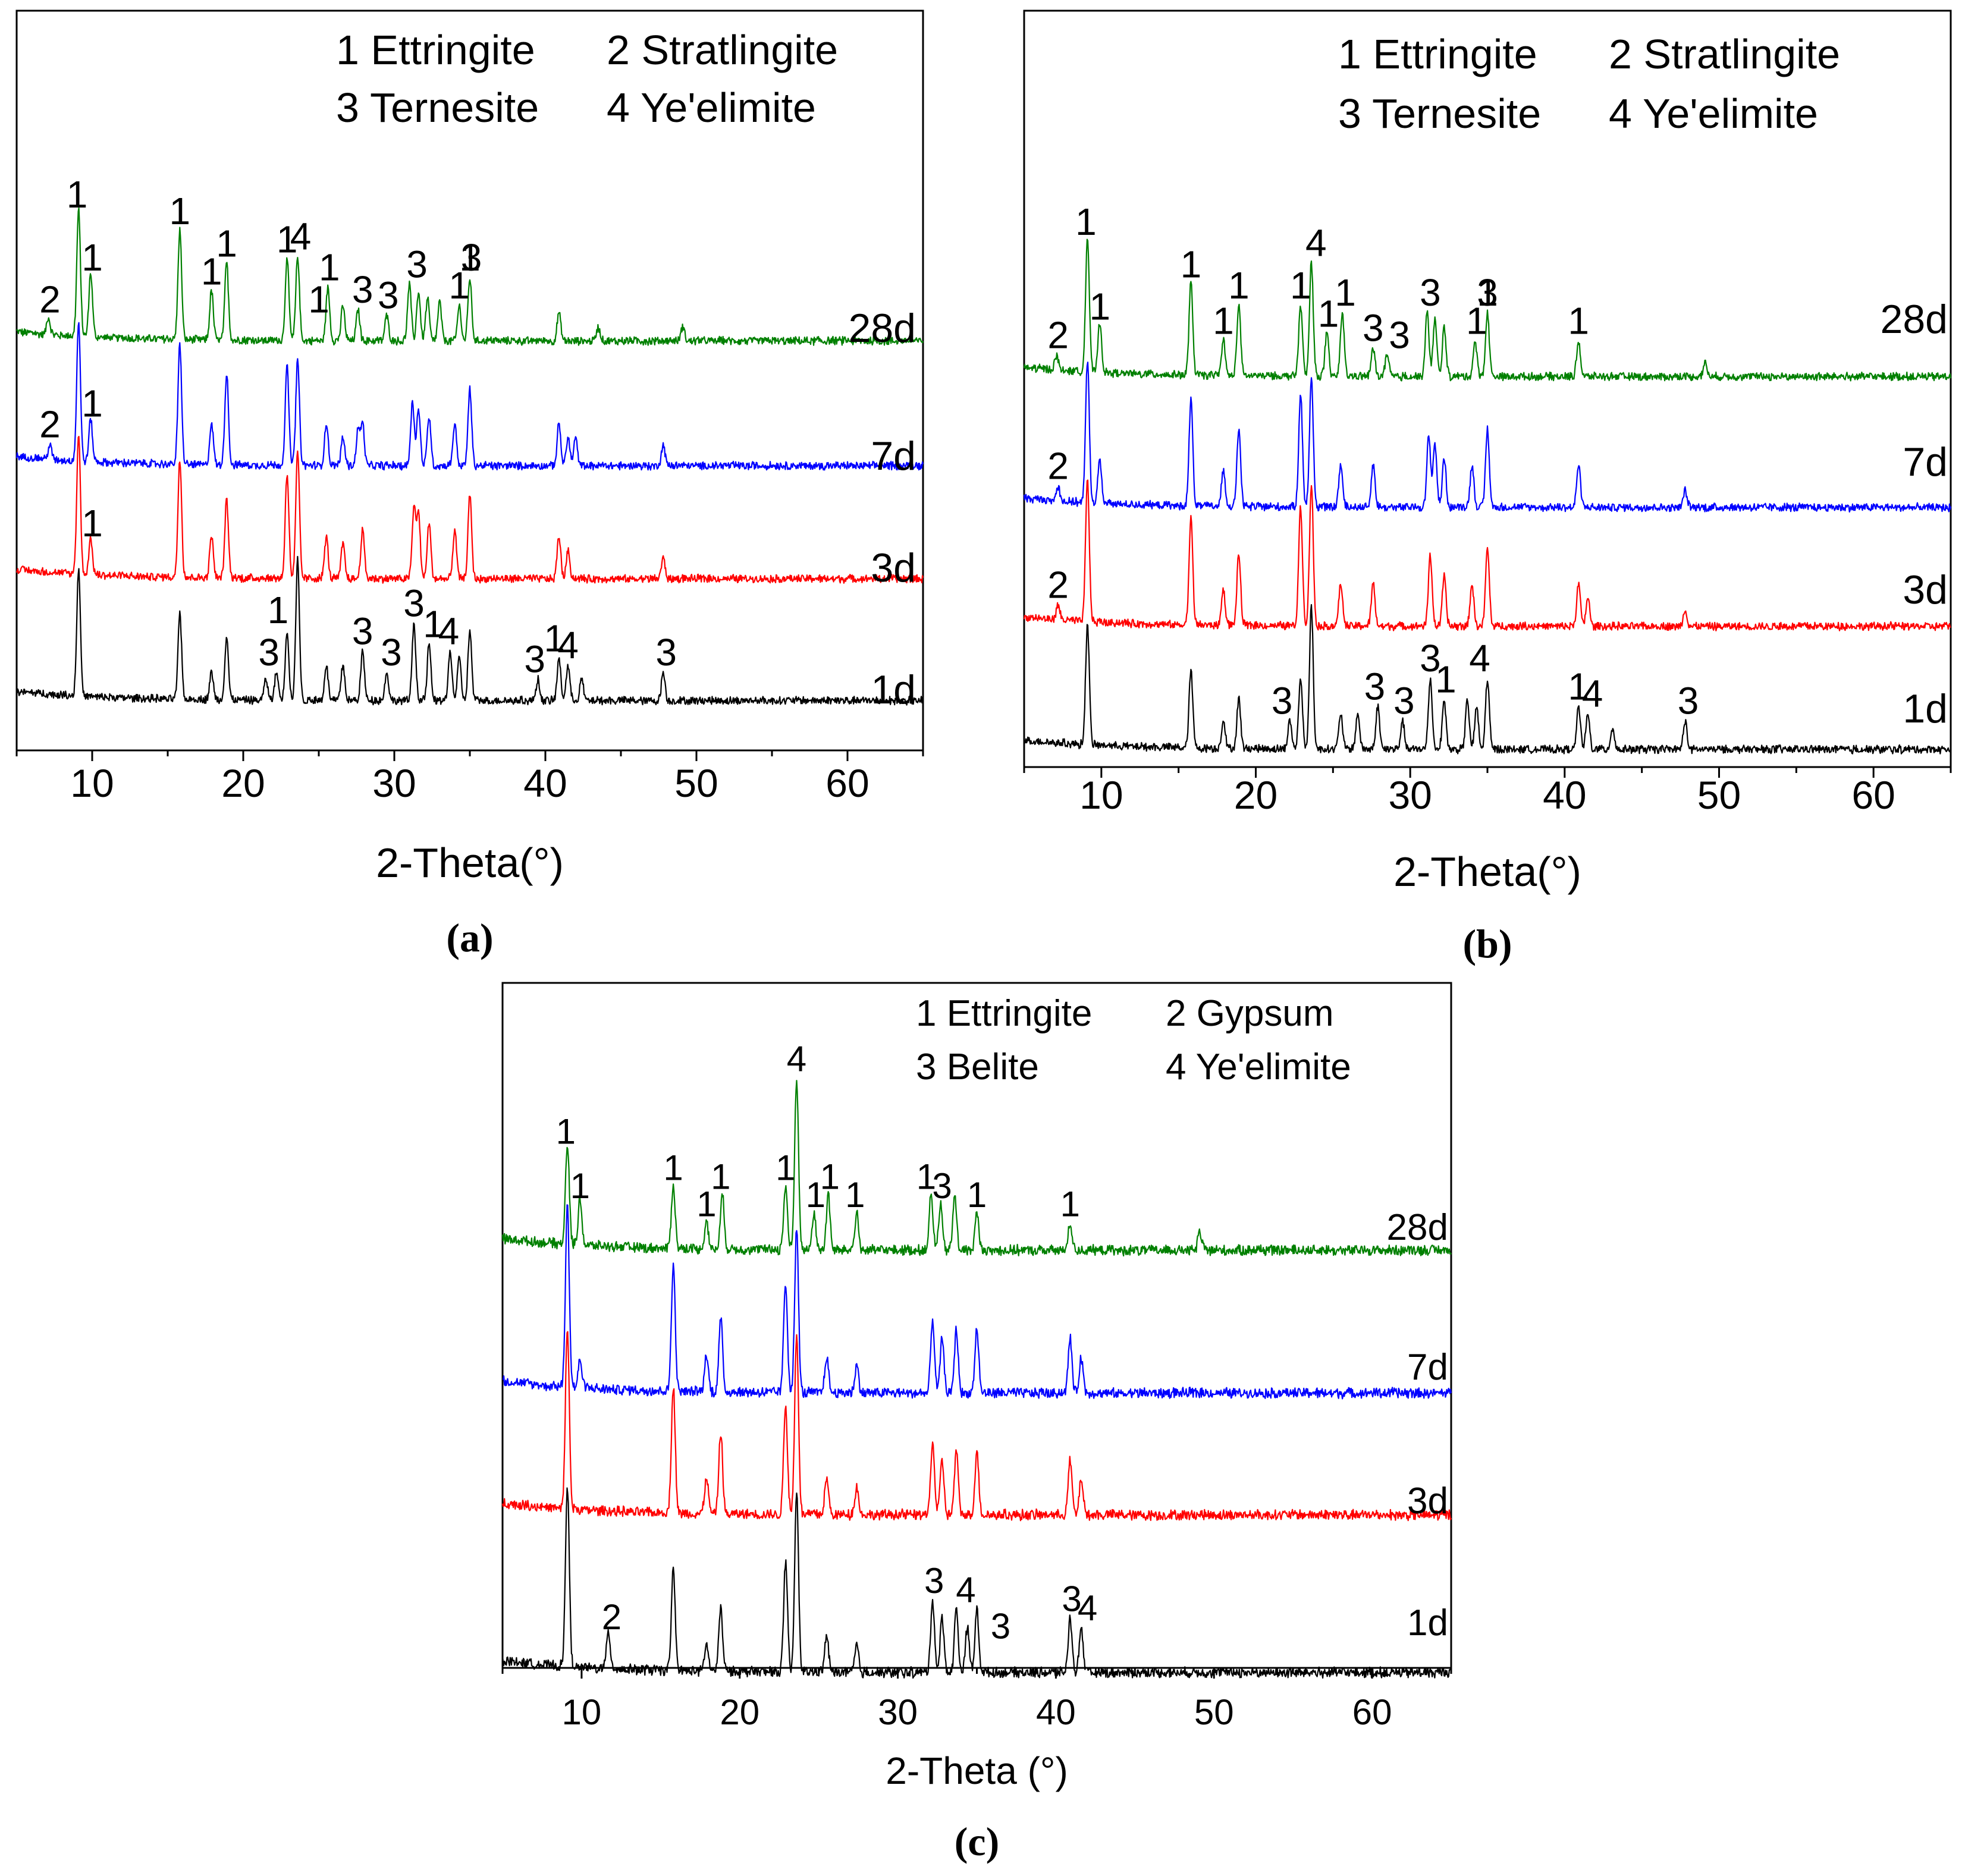 This screenshot has height=1876, width=1965. I want to click on legend-entry: 3 Belite, so click(977, 1067).